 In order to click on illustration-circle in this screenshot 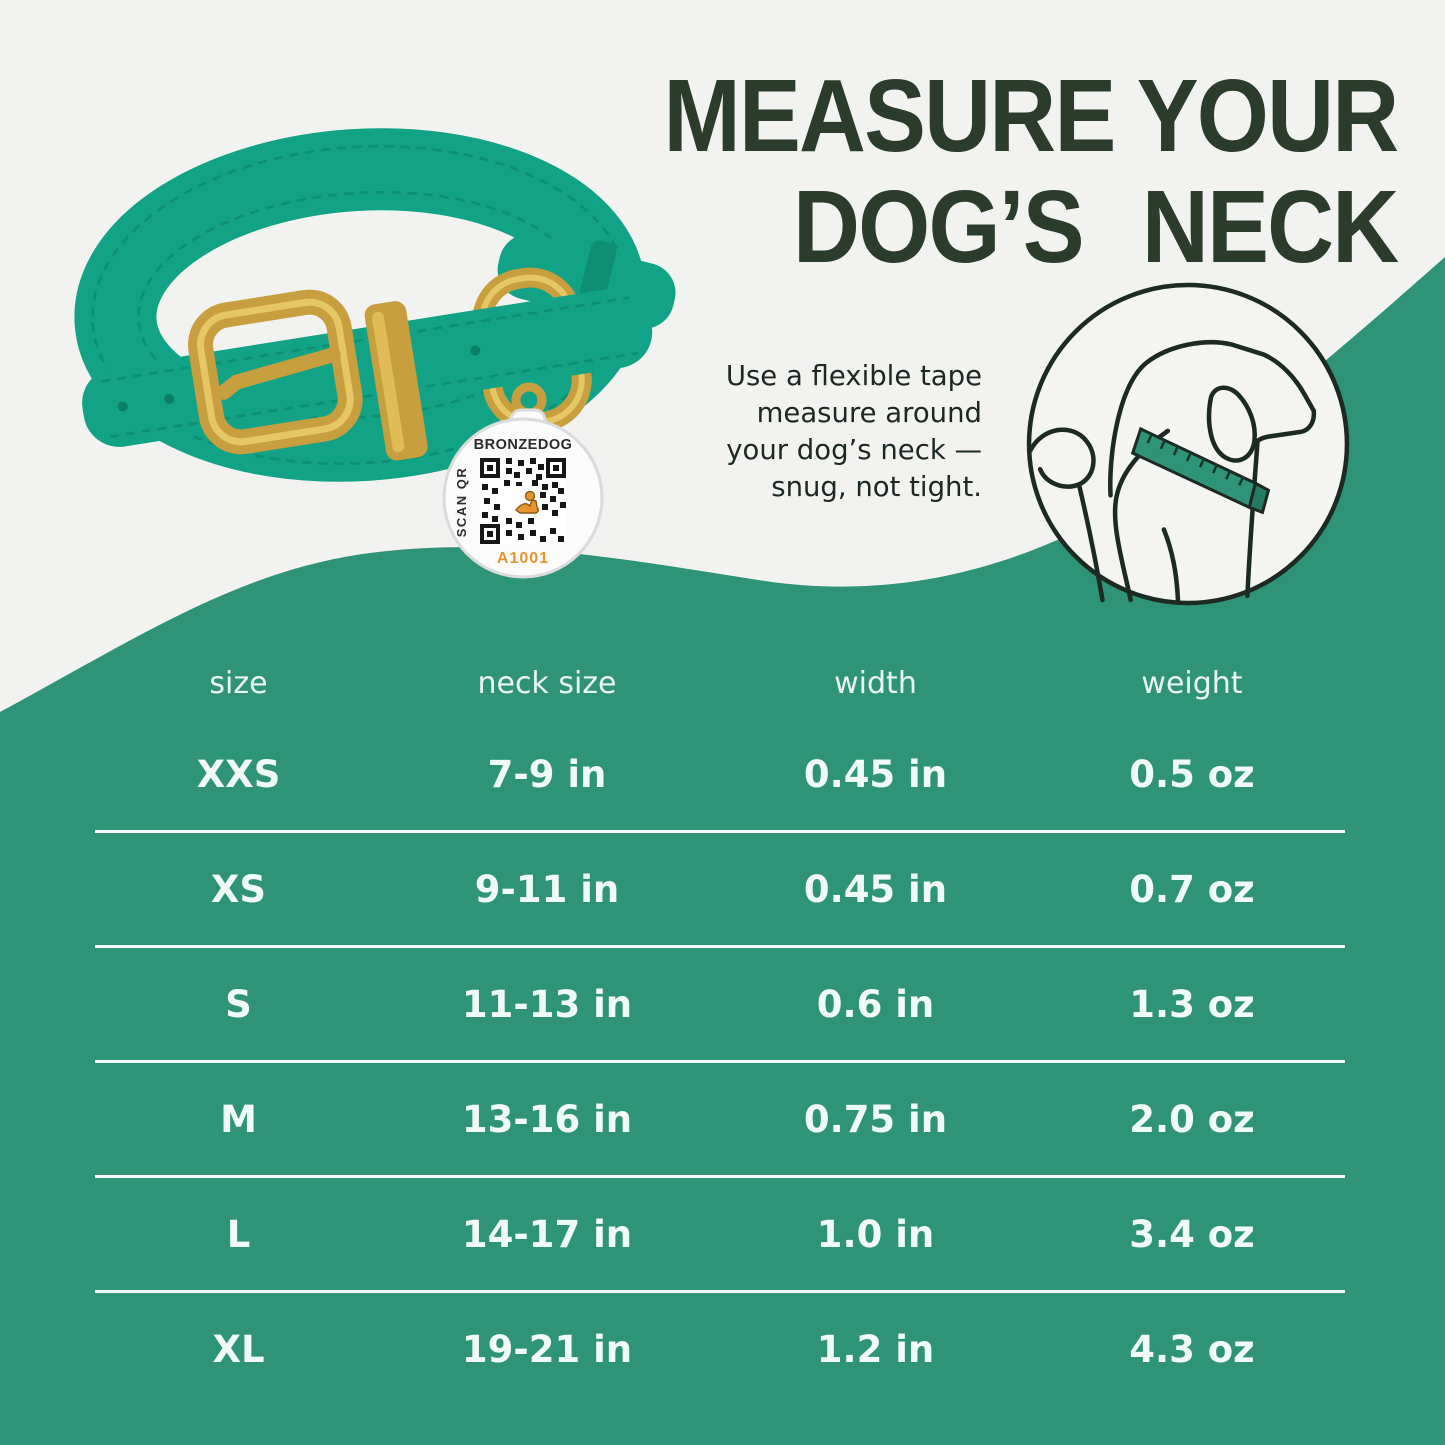, I will do `click(1188, 444)`.